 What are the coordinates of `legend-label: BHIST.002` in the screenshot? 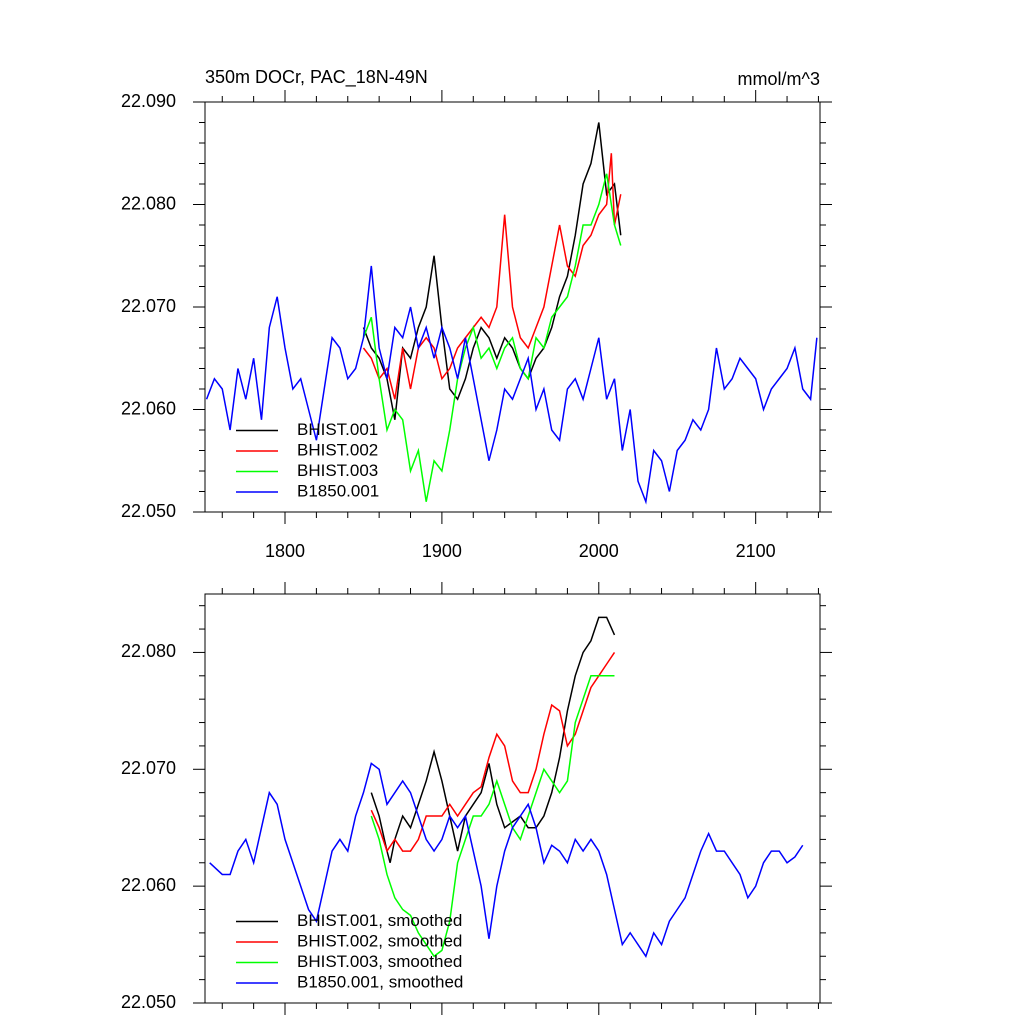 It's located at (337, 449).